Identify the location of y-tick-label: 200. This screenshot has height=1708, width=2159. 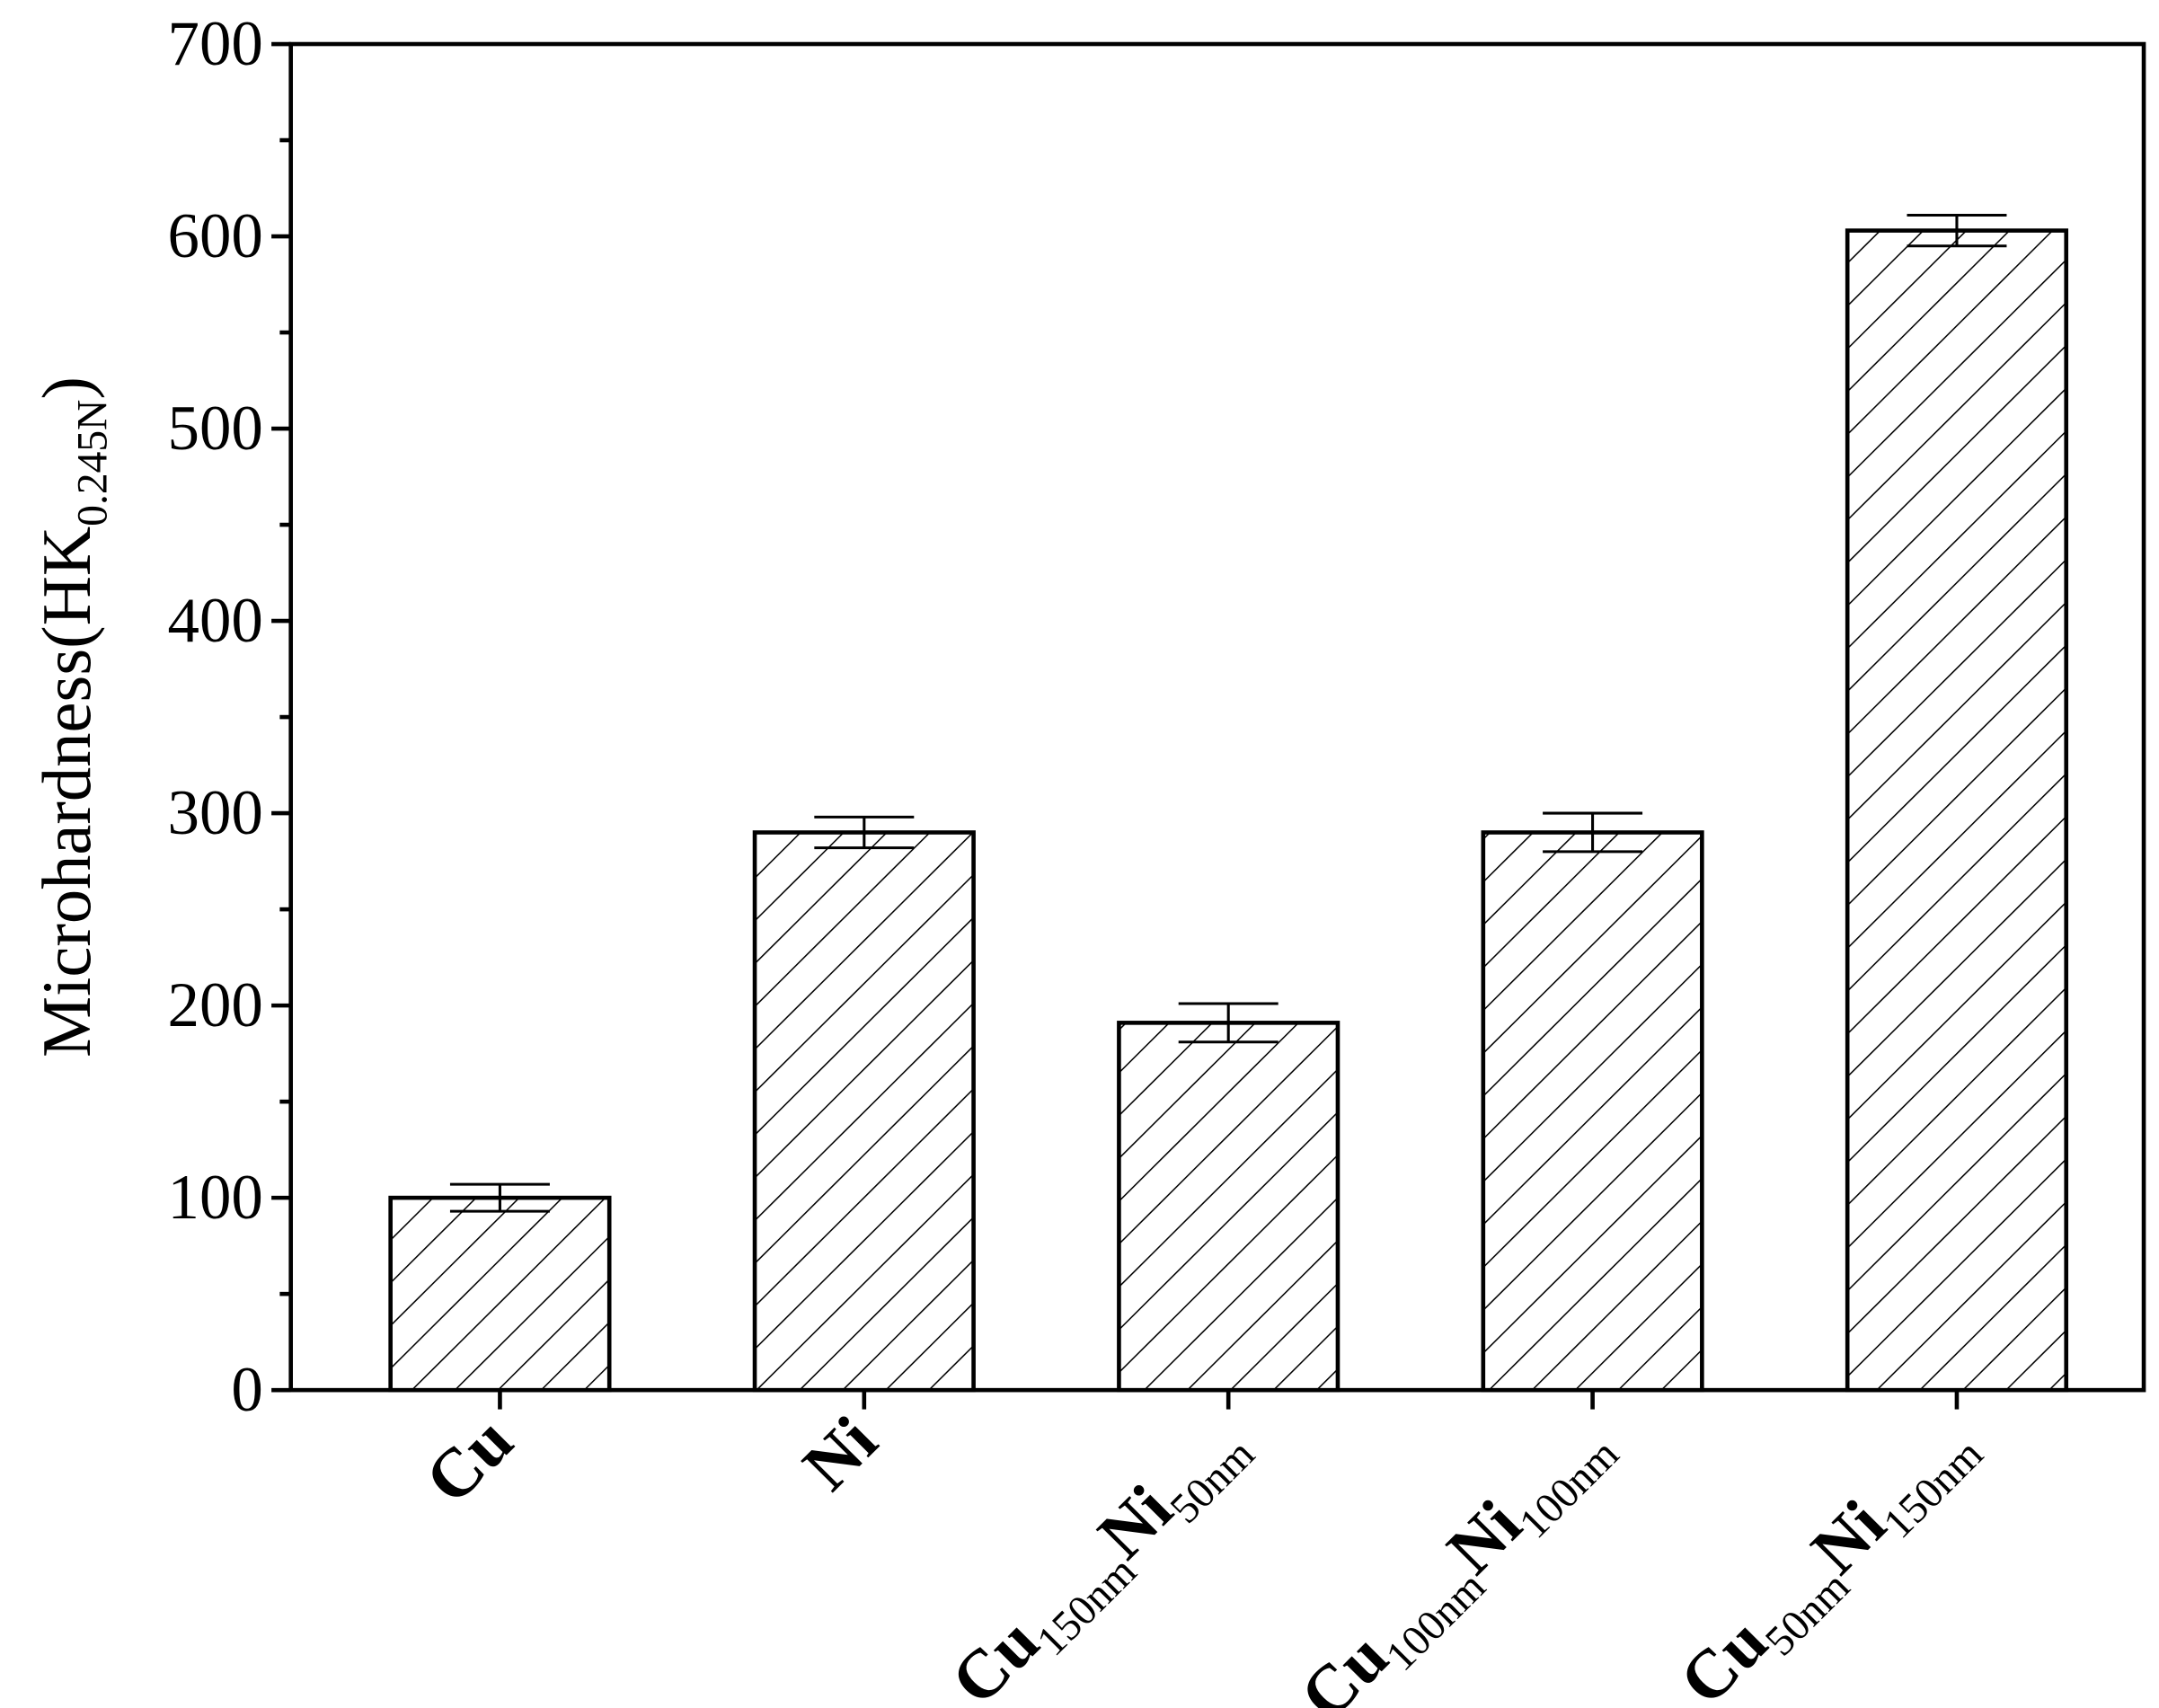
(215, 1005).